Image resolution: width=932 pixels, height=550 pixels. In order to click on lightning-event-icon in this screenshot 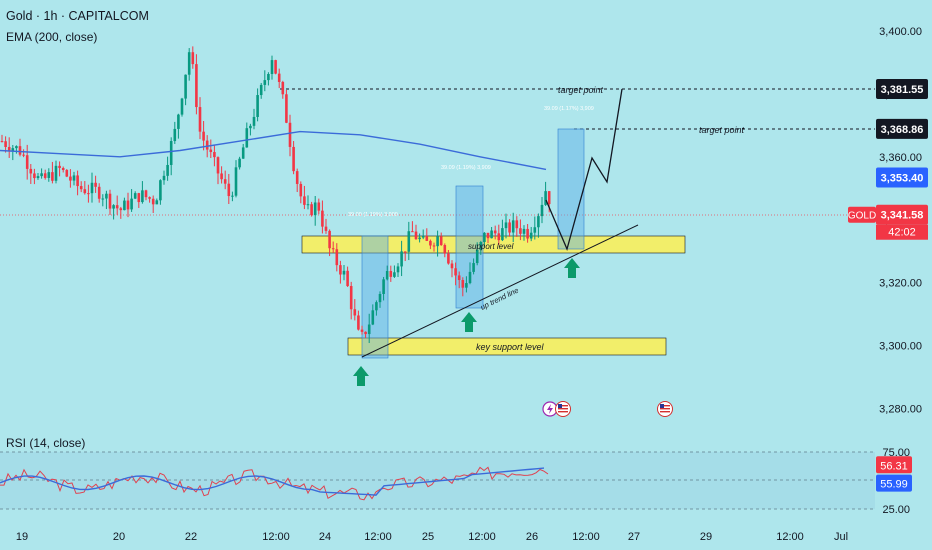, I will do `click(550, 409)`.